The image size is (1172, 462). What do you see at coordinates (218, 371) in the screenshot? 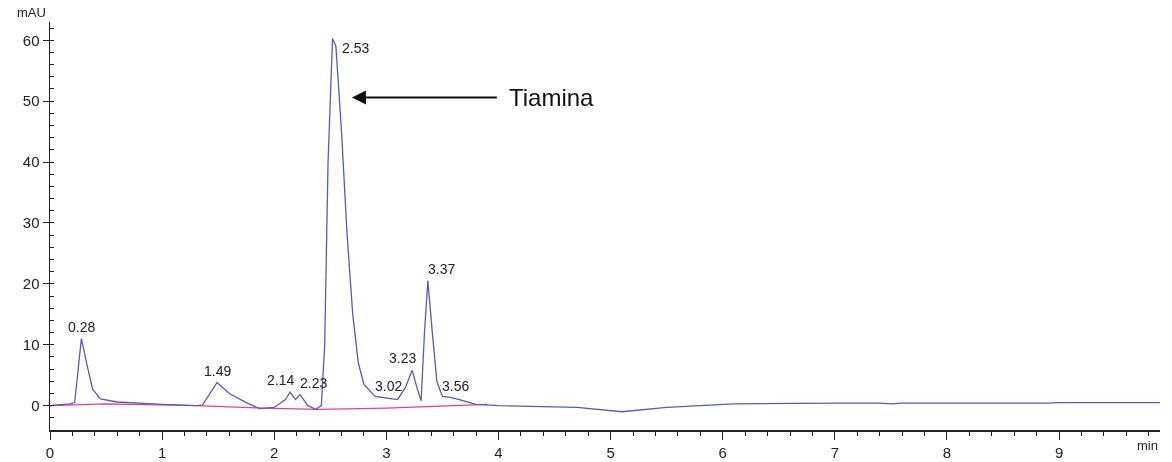
I see `annotation: 1.49` at bounding box center [218, 371].